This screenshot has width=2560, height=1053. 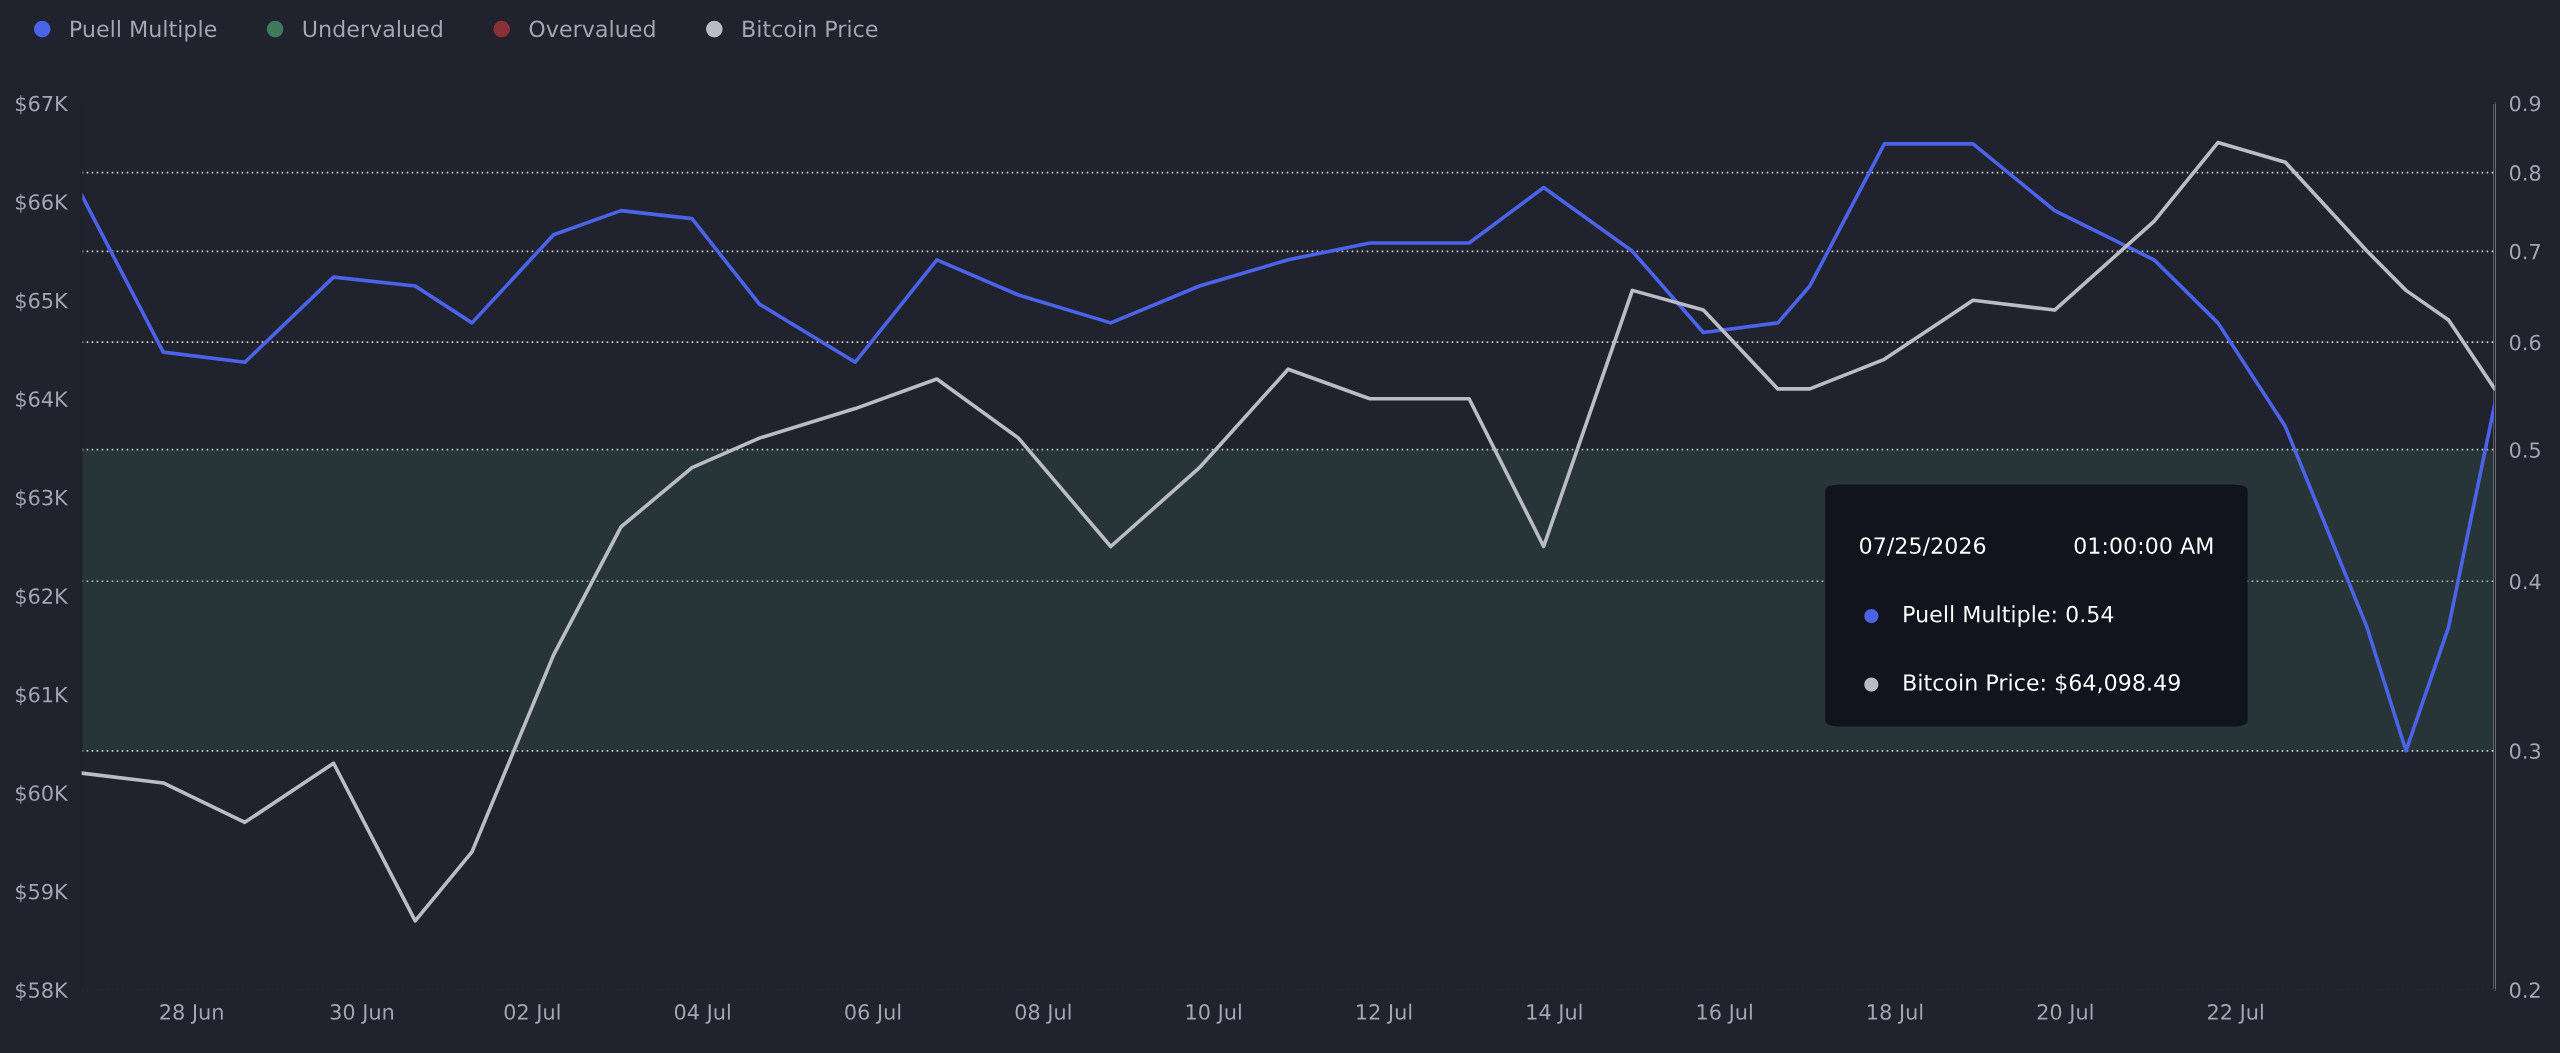 What do you see at coordinates (2065, 1013) in the screenshot?
I see `x-tick-label: 20 Jul` at bounding box center [2065, 1013].